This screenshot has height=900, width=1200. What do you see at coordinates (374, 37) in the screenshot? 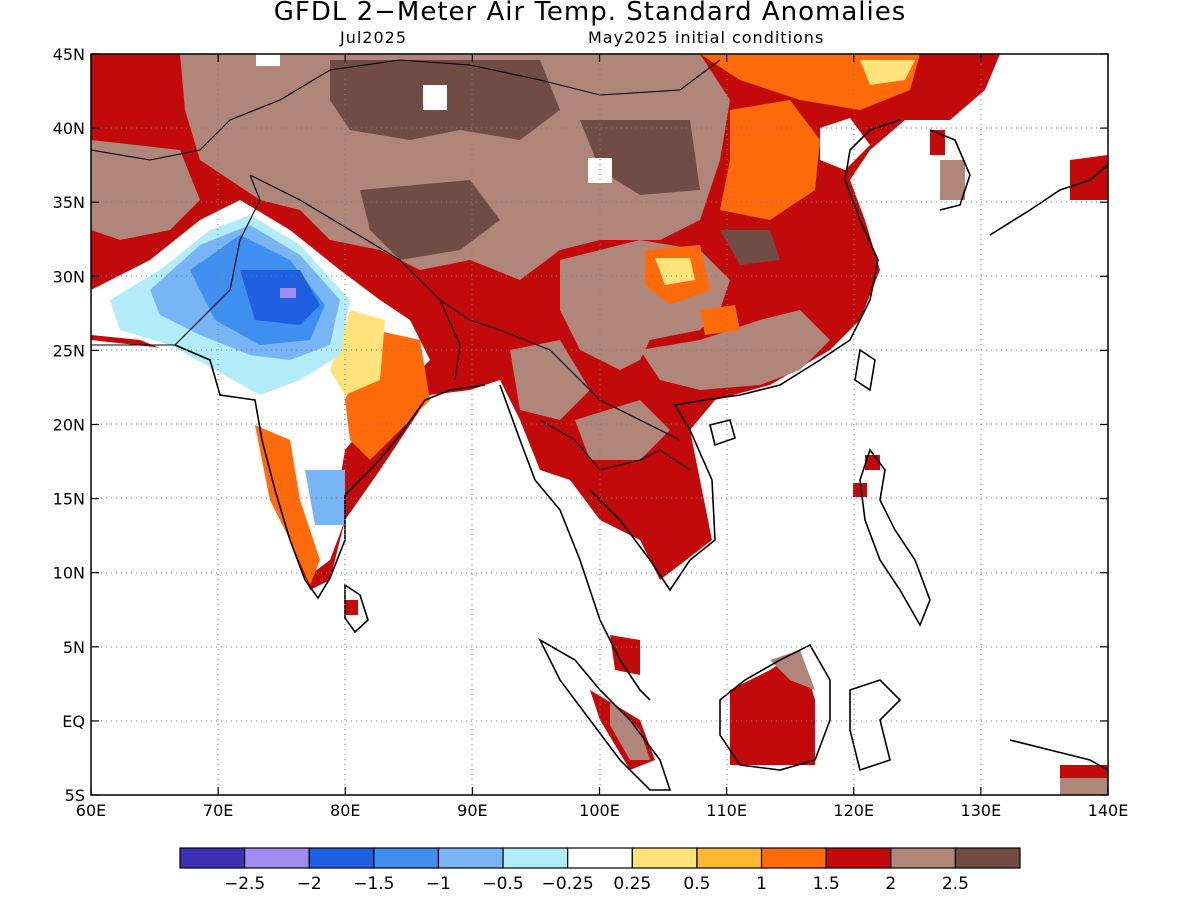
I see `valid-month: Jul2025` at bounding box center [374, 37].